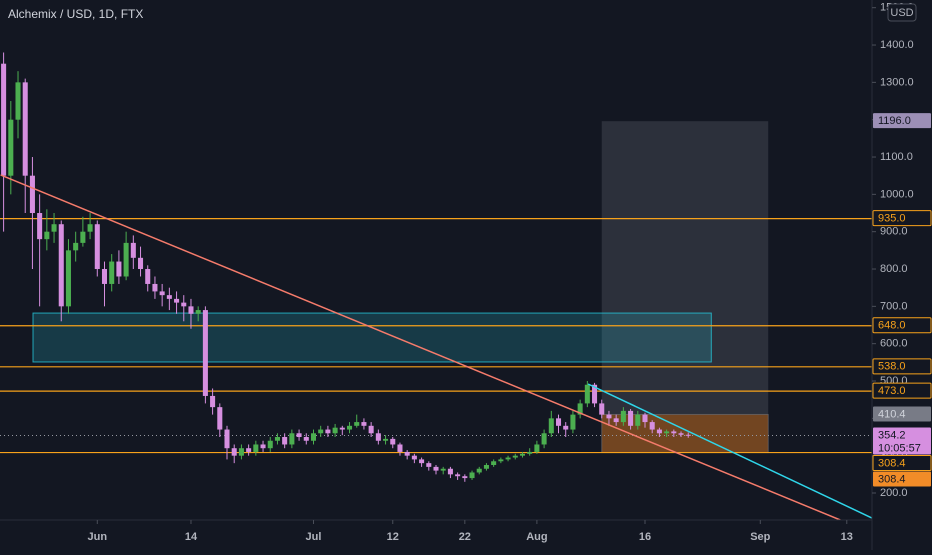  What do you see at coordinates (892, 326) in the screenshot?
I see `price-label-text: 648.0` at bounding box center [892, 326].